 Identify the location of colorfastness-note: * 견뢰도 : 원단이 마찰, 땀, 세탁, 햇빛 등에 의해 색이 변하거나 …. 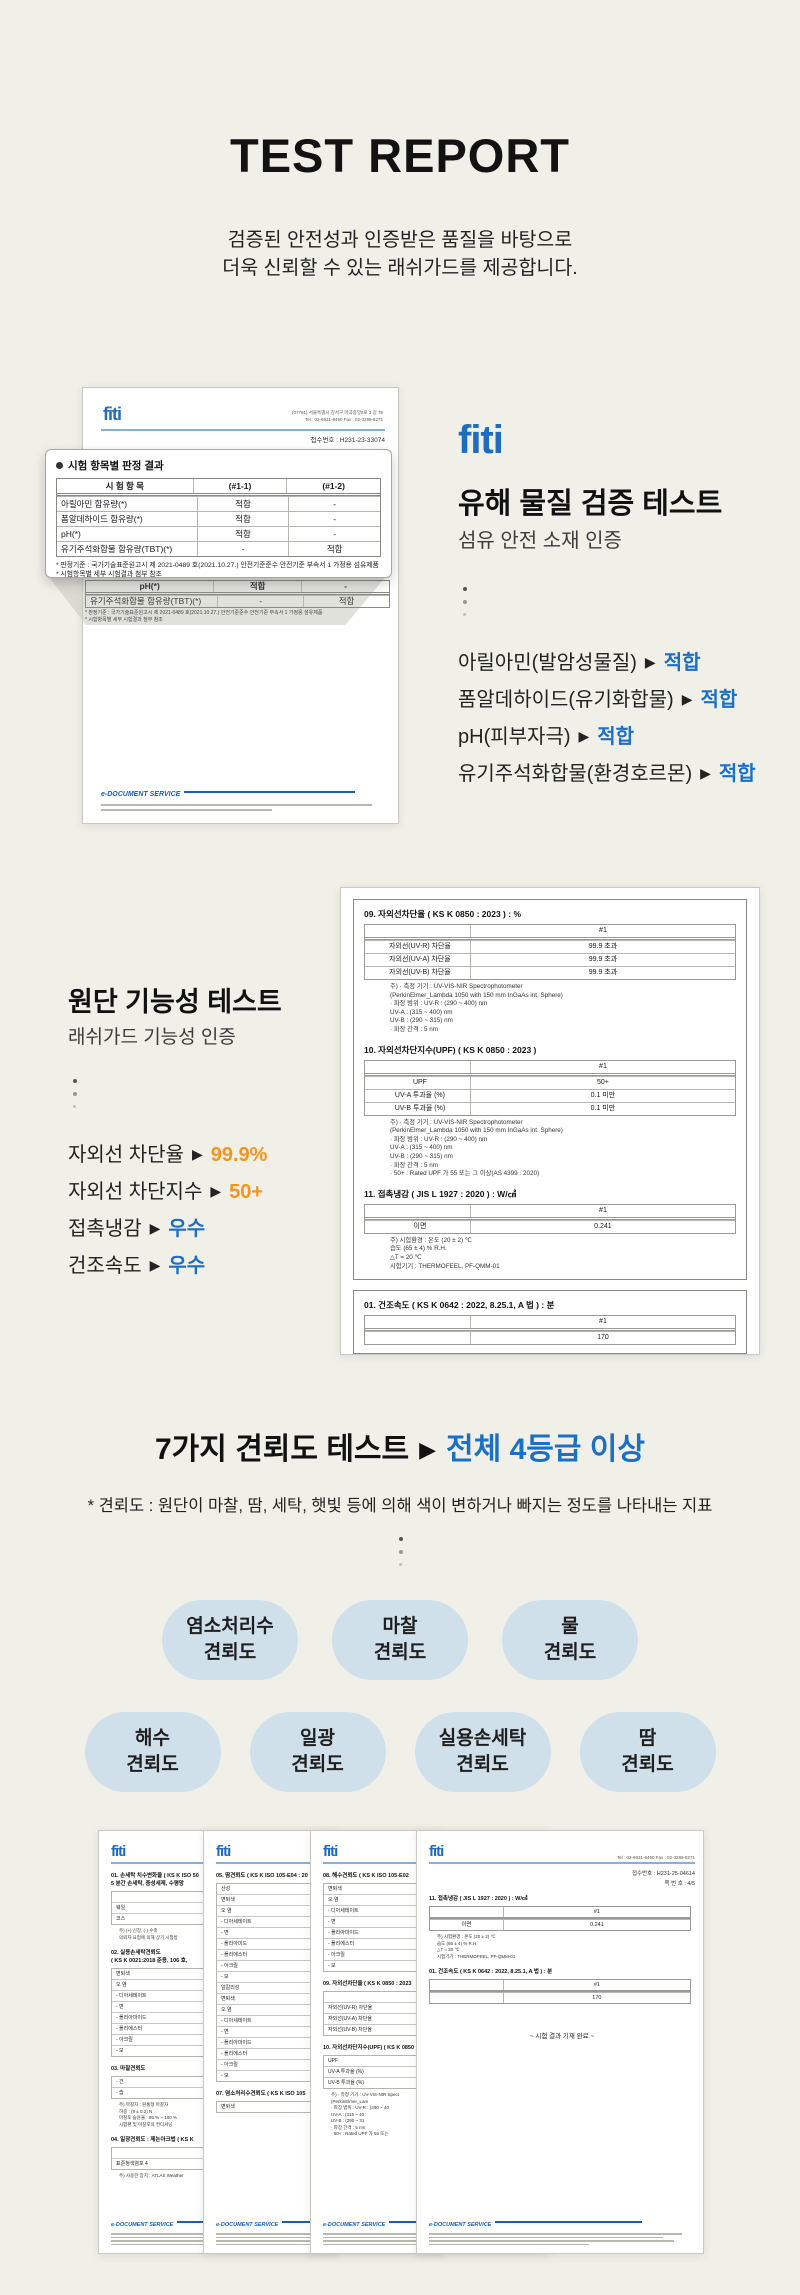
(400, 1506).